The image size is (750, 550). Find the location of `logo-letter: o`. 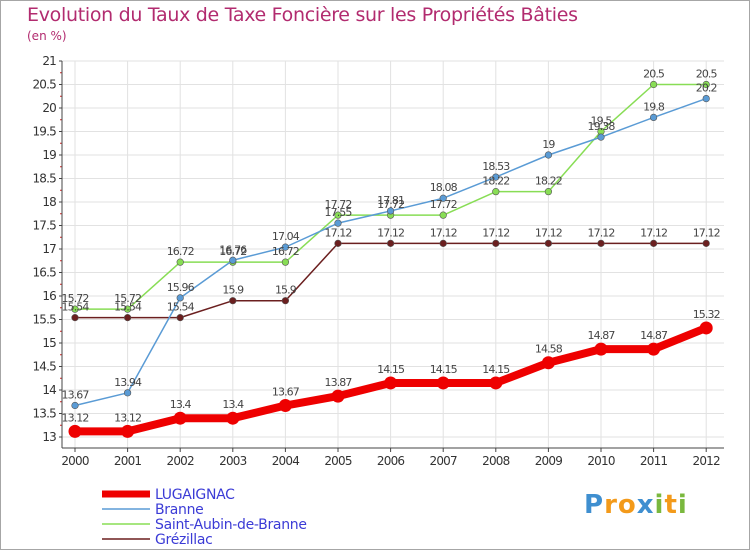

logo-letter: o is located at coordinates (627, 505).